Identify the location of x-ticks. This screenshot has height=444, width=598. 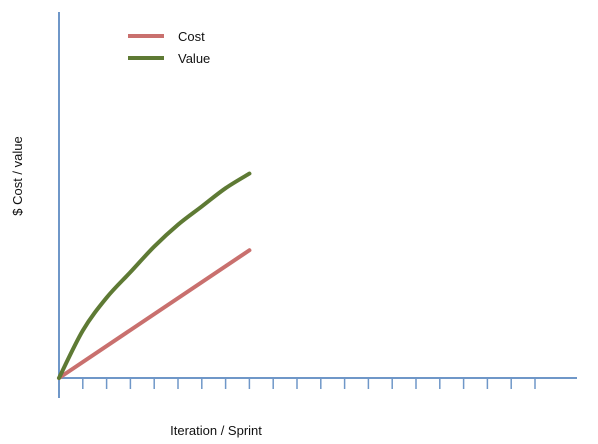
(309, 383).